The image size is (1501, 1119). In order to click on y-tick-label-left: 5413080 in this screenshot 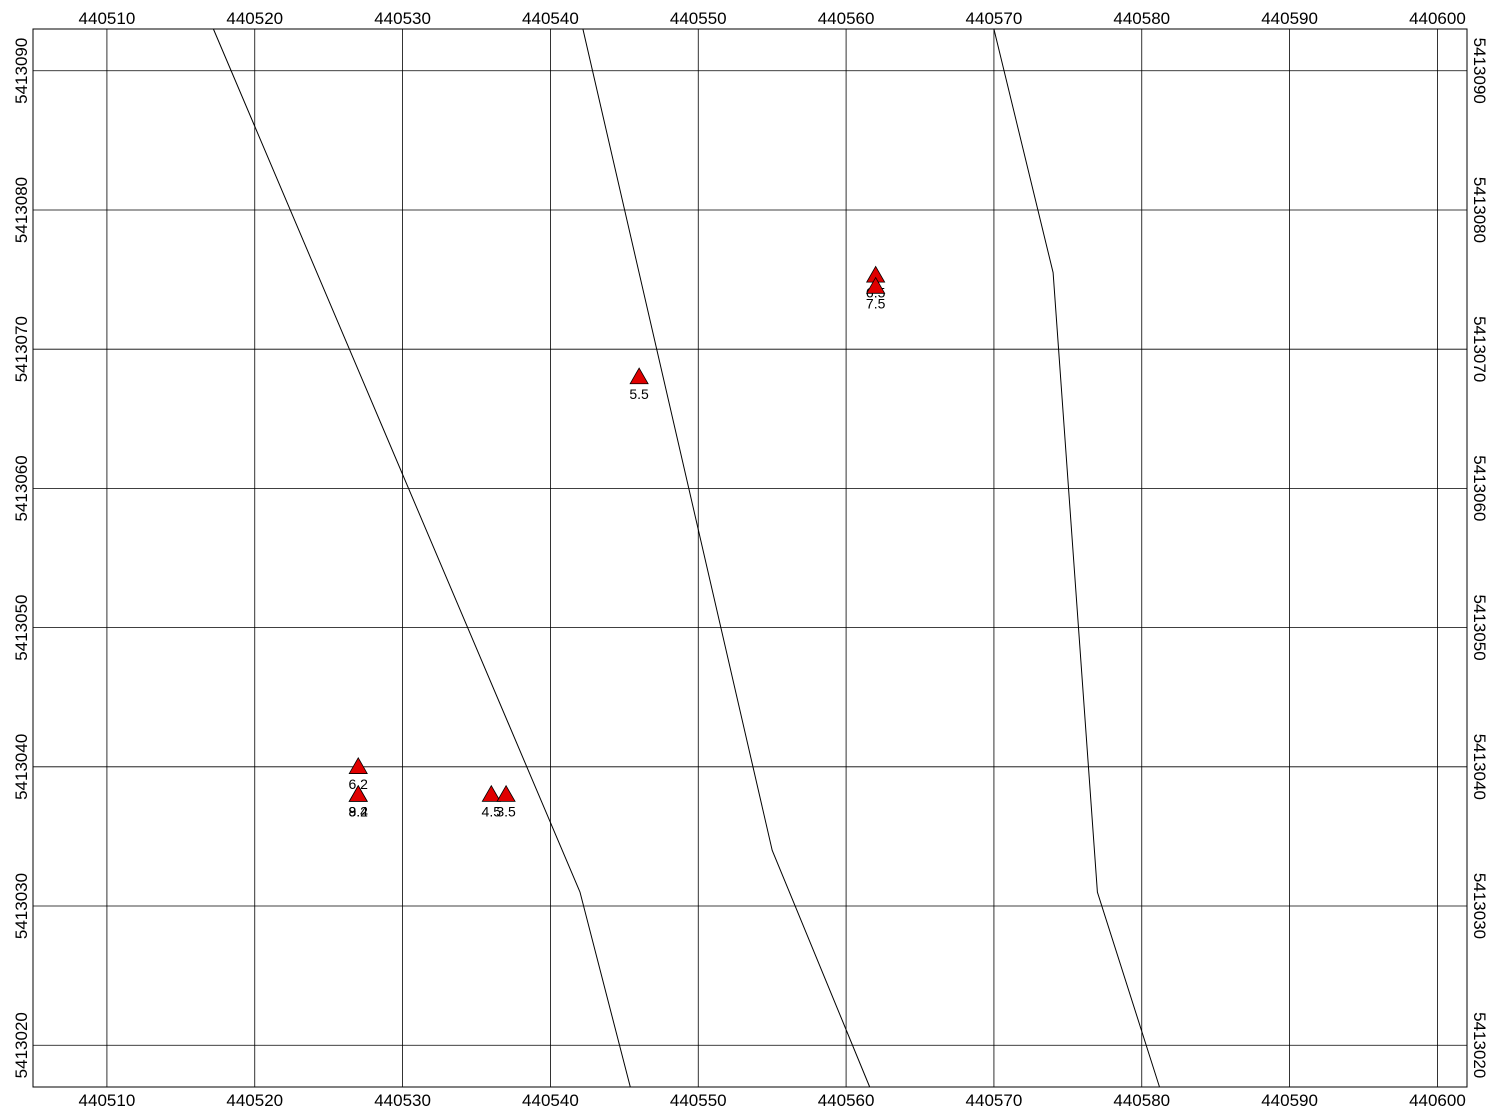, I will do `click(21, 210)`.